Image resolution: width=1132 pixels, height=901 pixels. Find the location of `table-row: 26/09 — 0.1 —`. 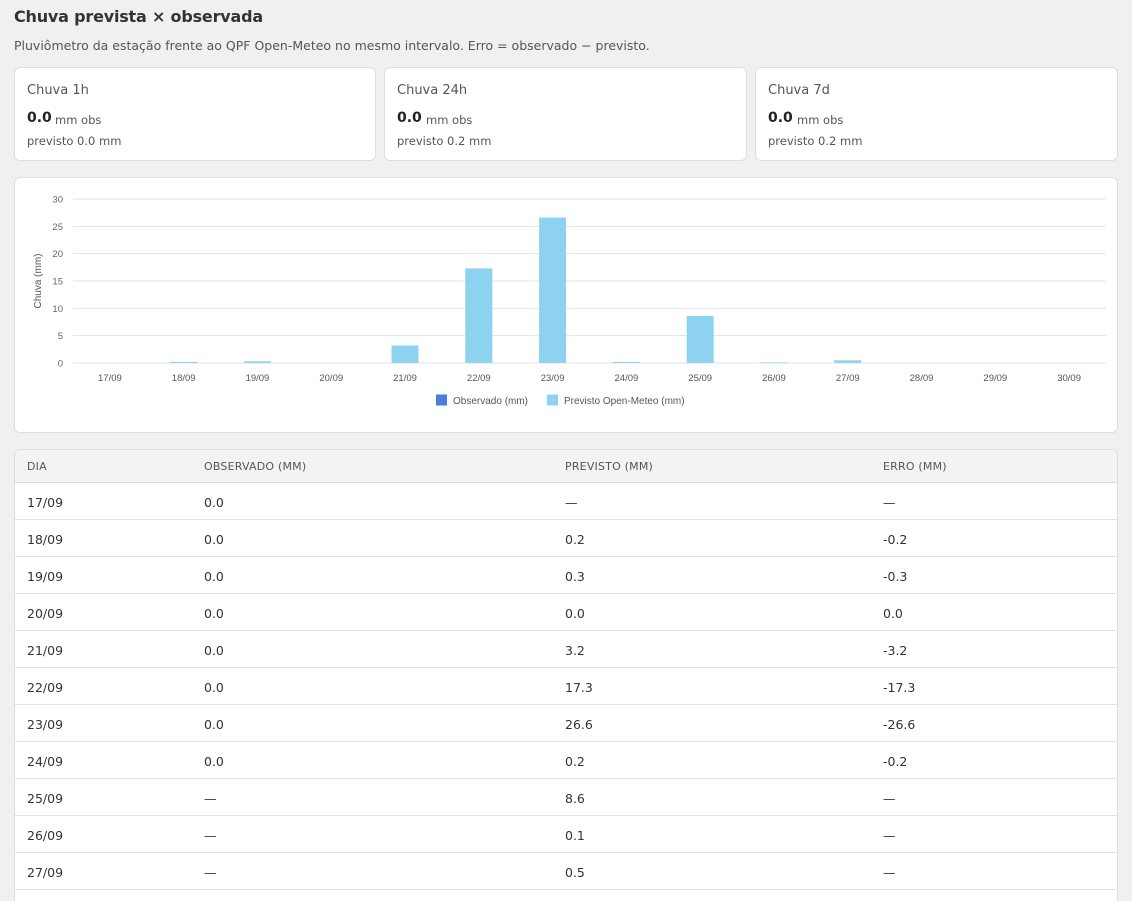

table-row: 26/09 — 0.1 — is located at coordinates (566, 834).